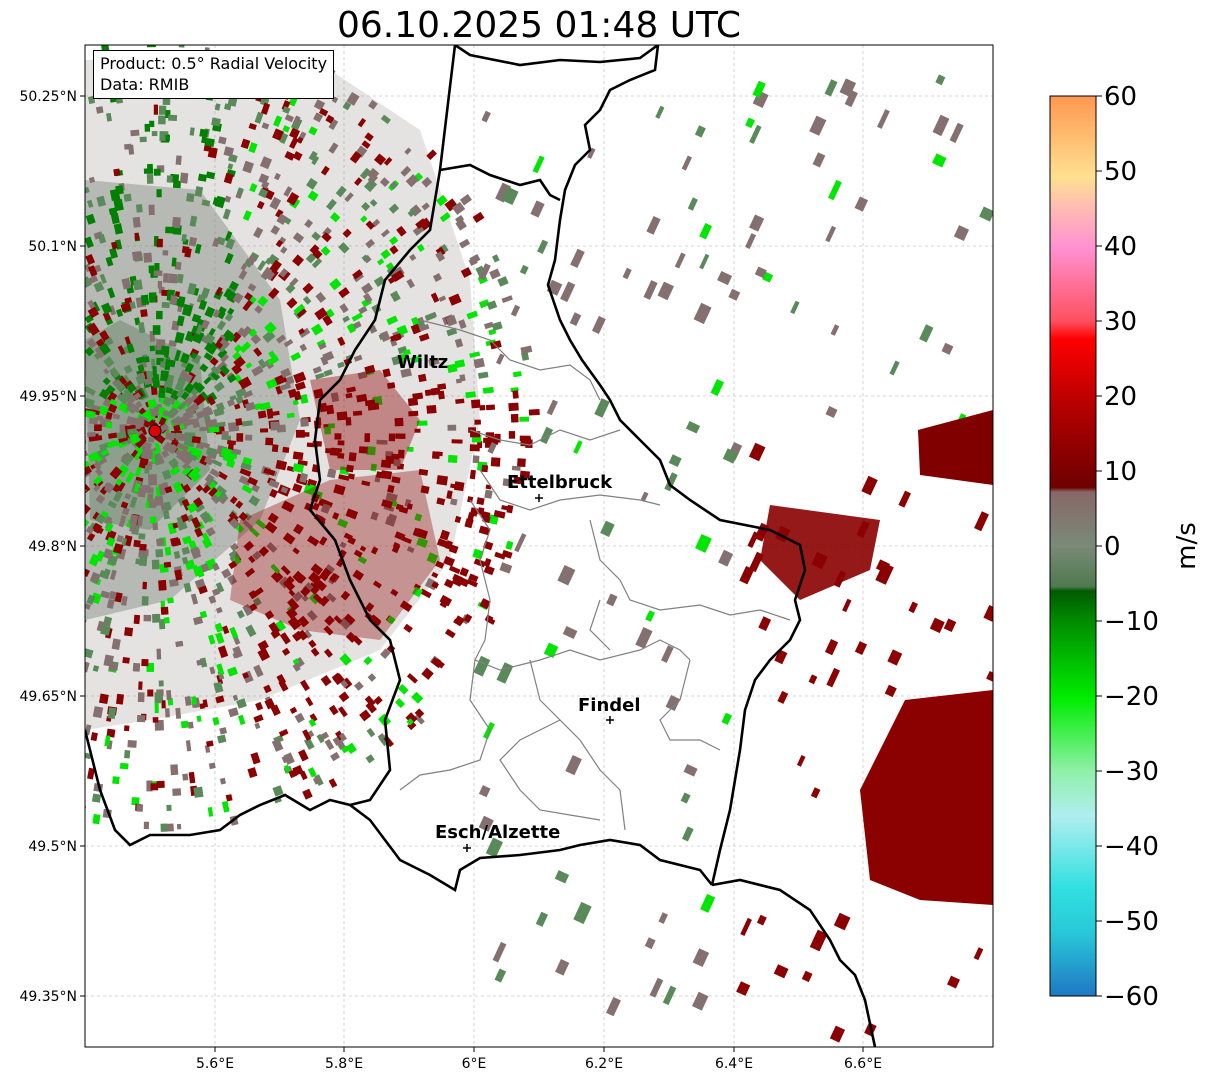  I want to click on colorbar-tick-label: −10, so click(1131, 622).